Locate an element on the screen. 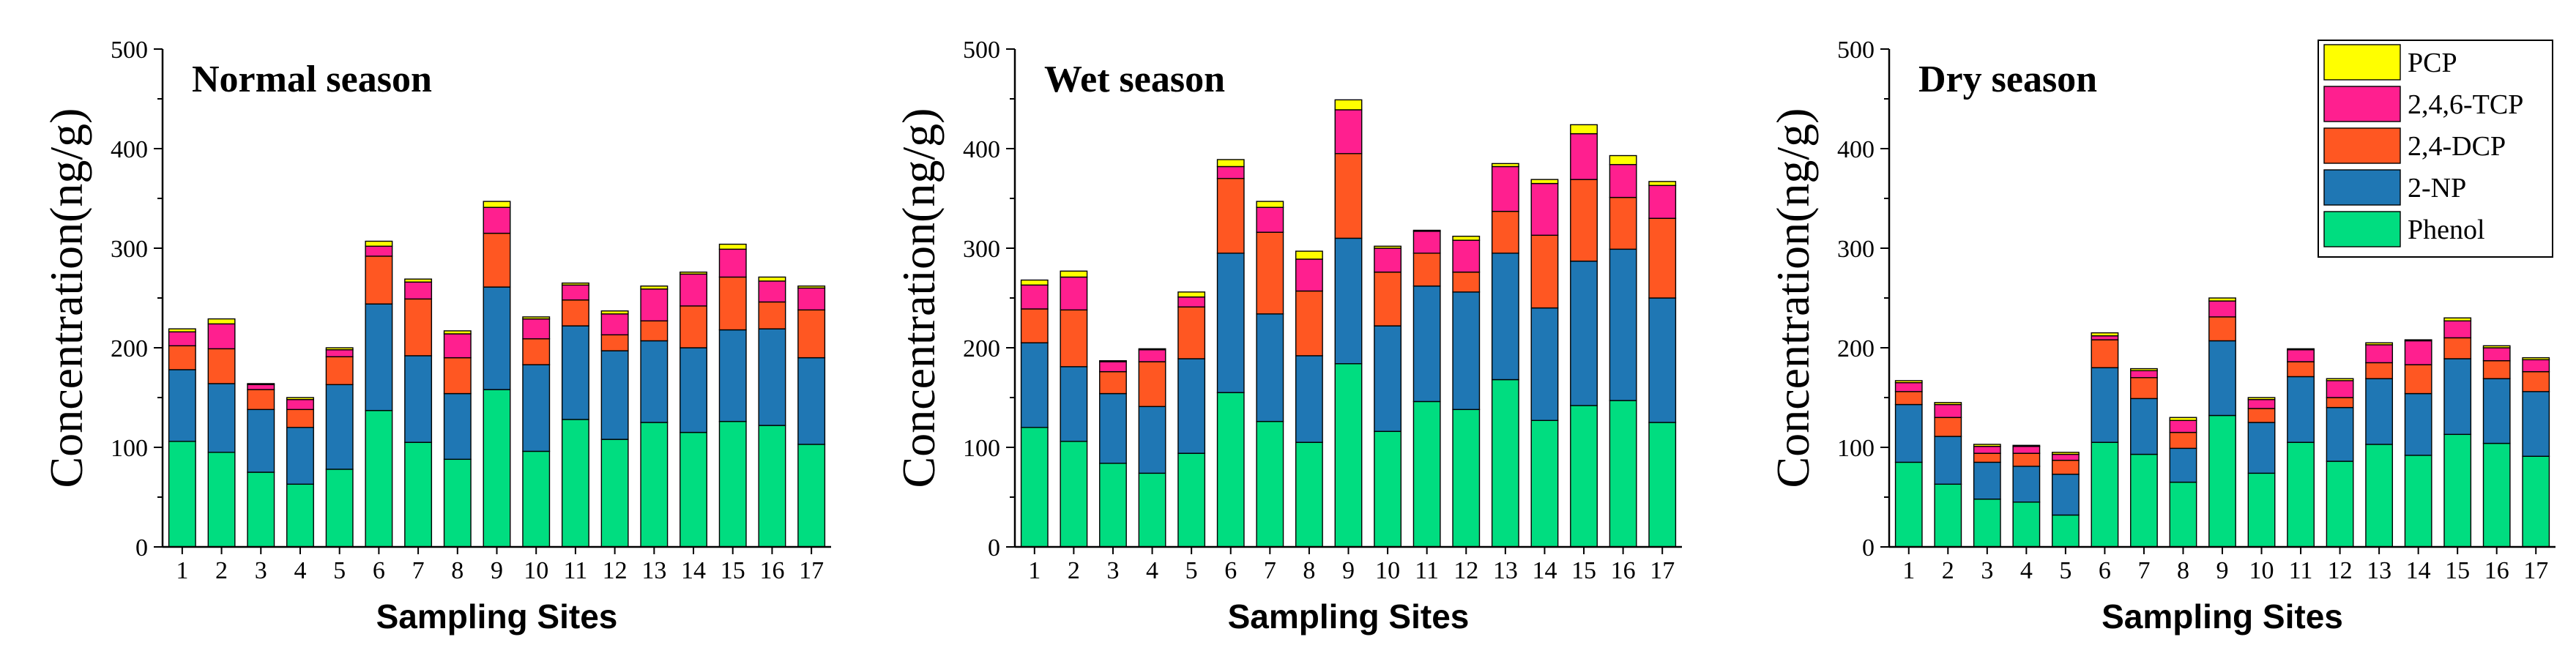 The height and width of the screenshot is (656, 2576). x-tick-label: 3 is located at coordinates (1987, 570).